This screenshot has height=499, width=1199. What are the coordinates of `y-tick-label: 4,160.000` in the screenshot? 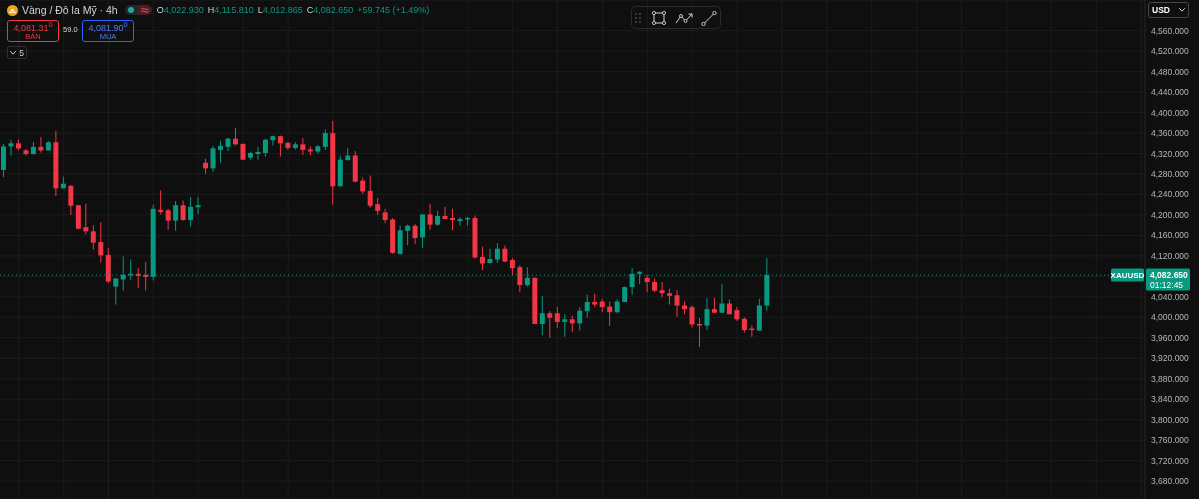 It's located at (1170, 235).